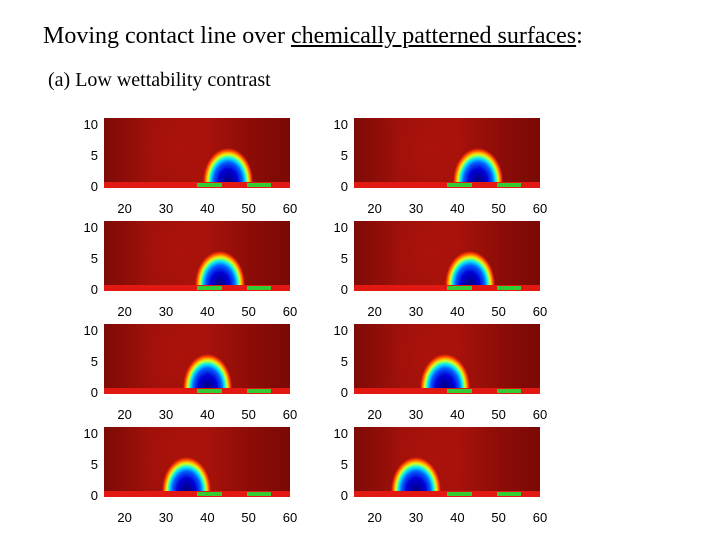  I want to click on simulation-panel-r1c1: 10 5 0 20 30 40 50 60, so click(148, 168).